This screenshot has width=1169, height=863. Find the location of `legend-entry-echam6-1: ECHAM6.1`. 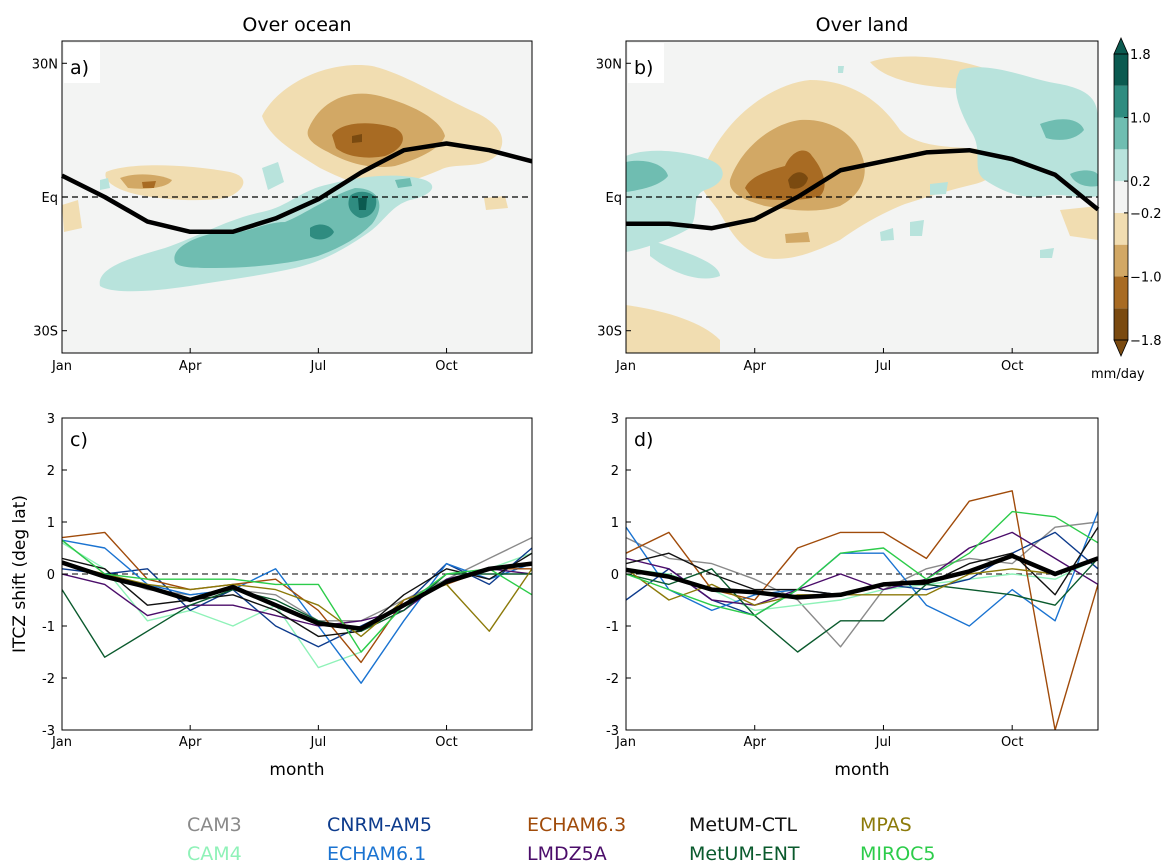

legend-entry-echam6-1: ECHAM6.1 is located at coordinates (376, 853).